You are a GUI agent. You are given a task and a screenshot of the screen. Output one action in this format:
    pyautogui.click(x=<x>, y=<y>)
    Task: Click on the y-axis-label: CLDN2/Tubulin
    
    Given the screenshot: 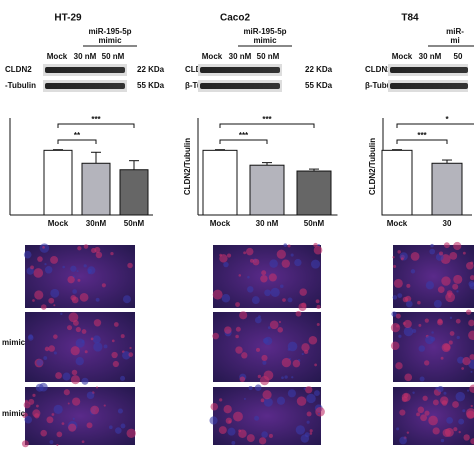 What is the action you would take?
    pyautogui.click(x=187, y=166)
    